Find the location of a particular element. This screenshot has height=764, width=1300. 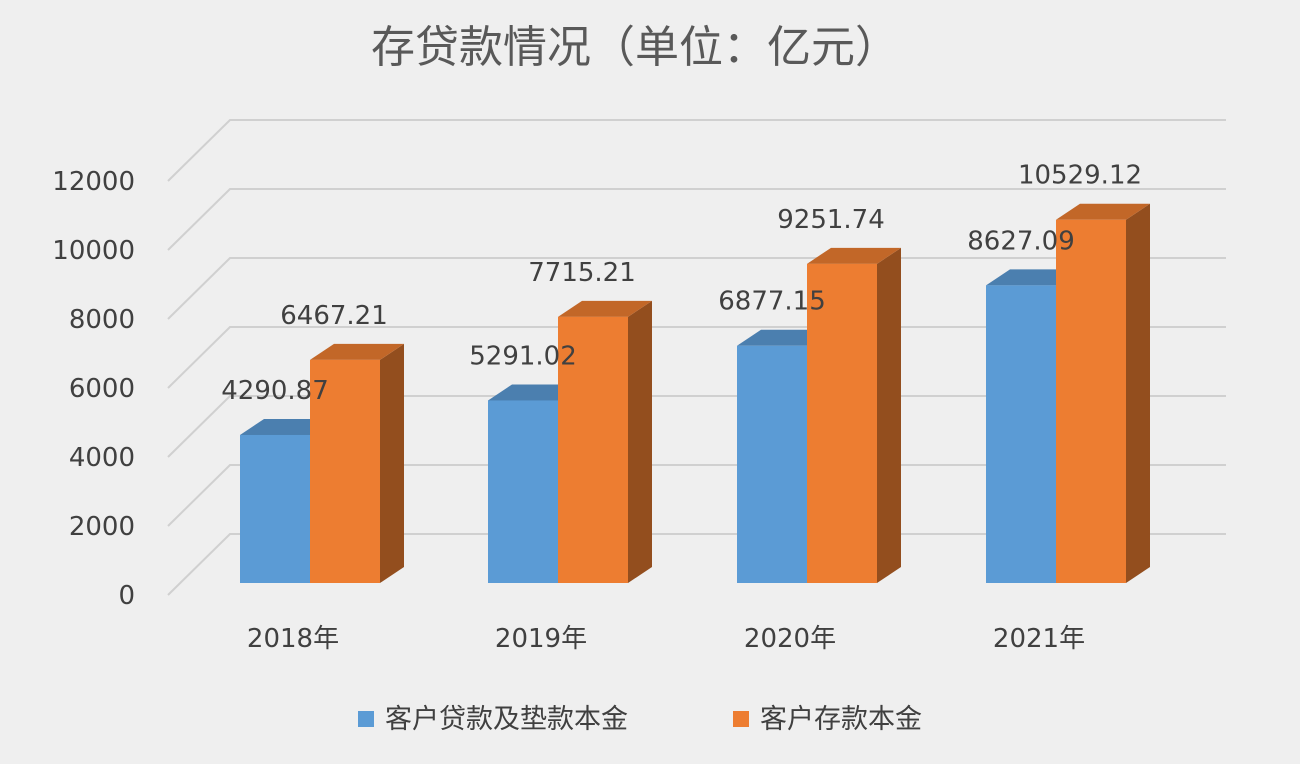

data-label: 6877.15 is located at coordinates (772, 302).